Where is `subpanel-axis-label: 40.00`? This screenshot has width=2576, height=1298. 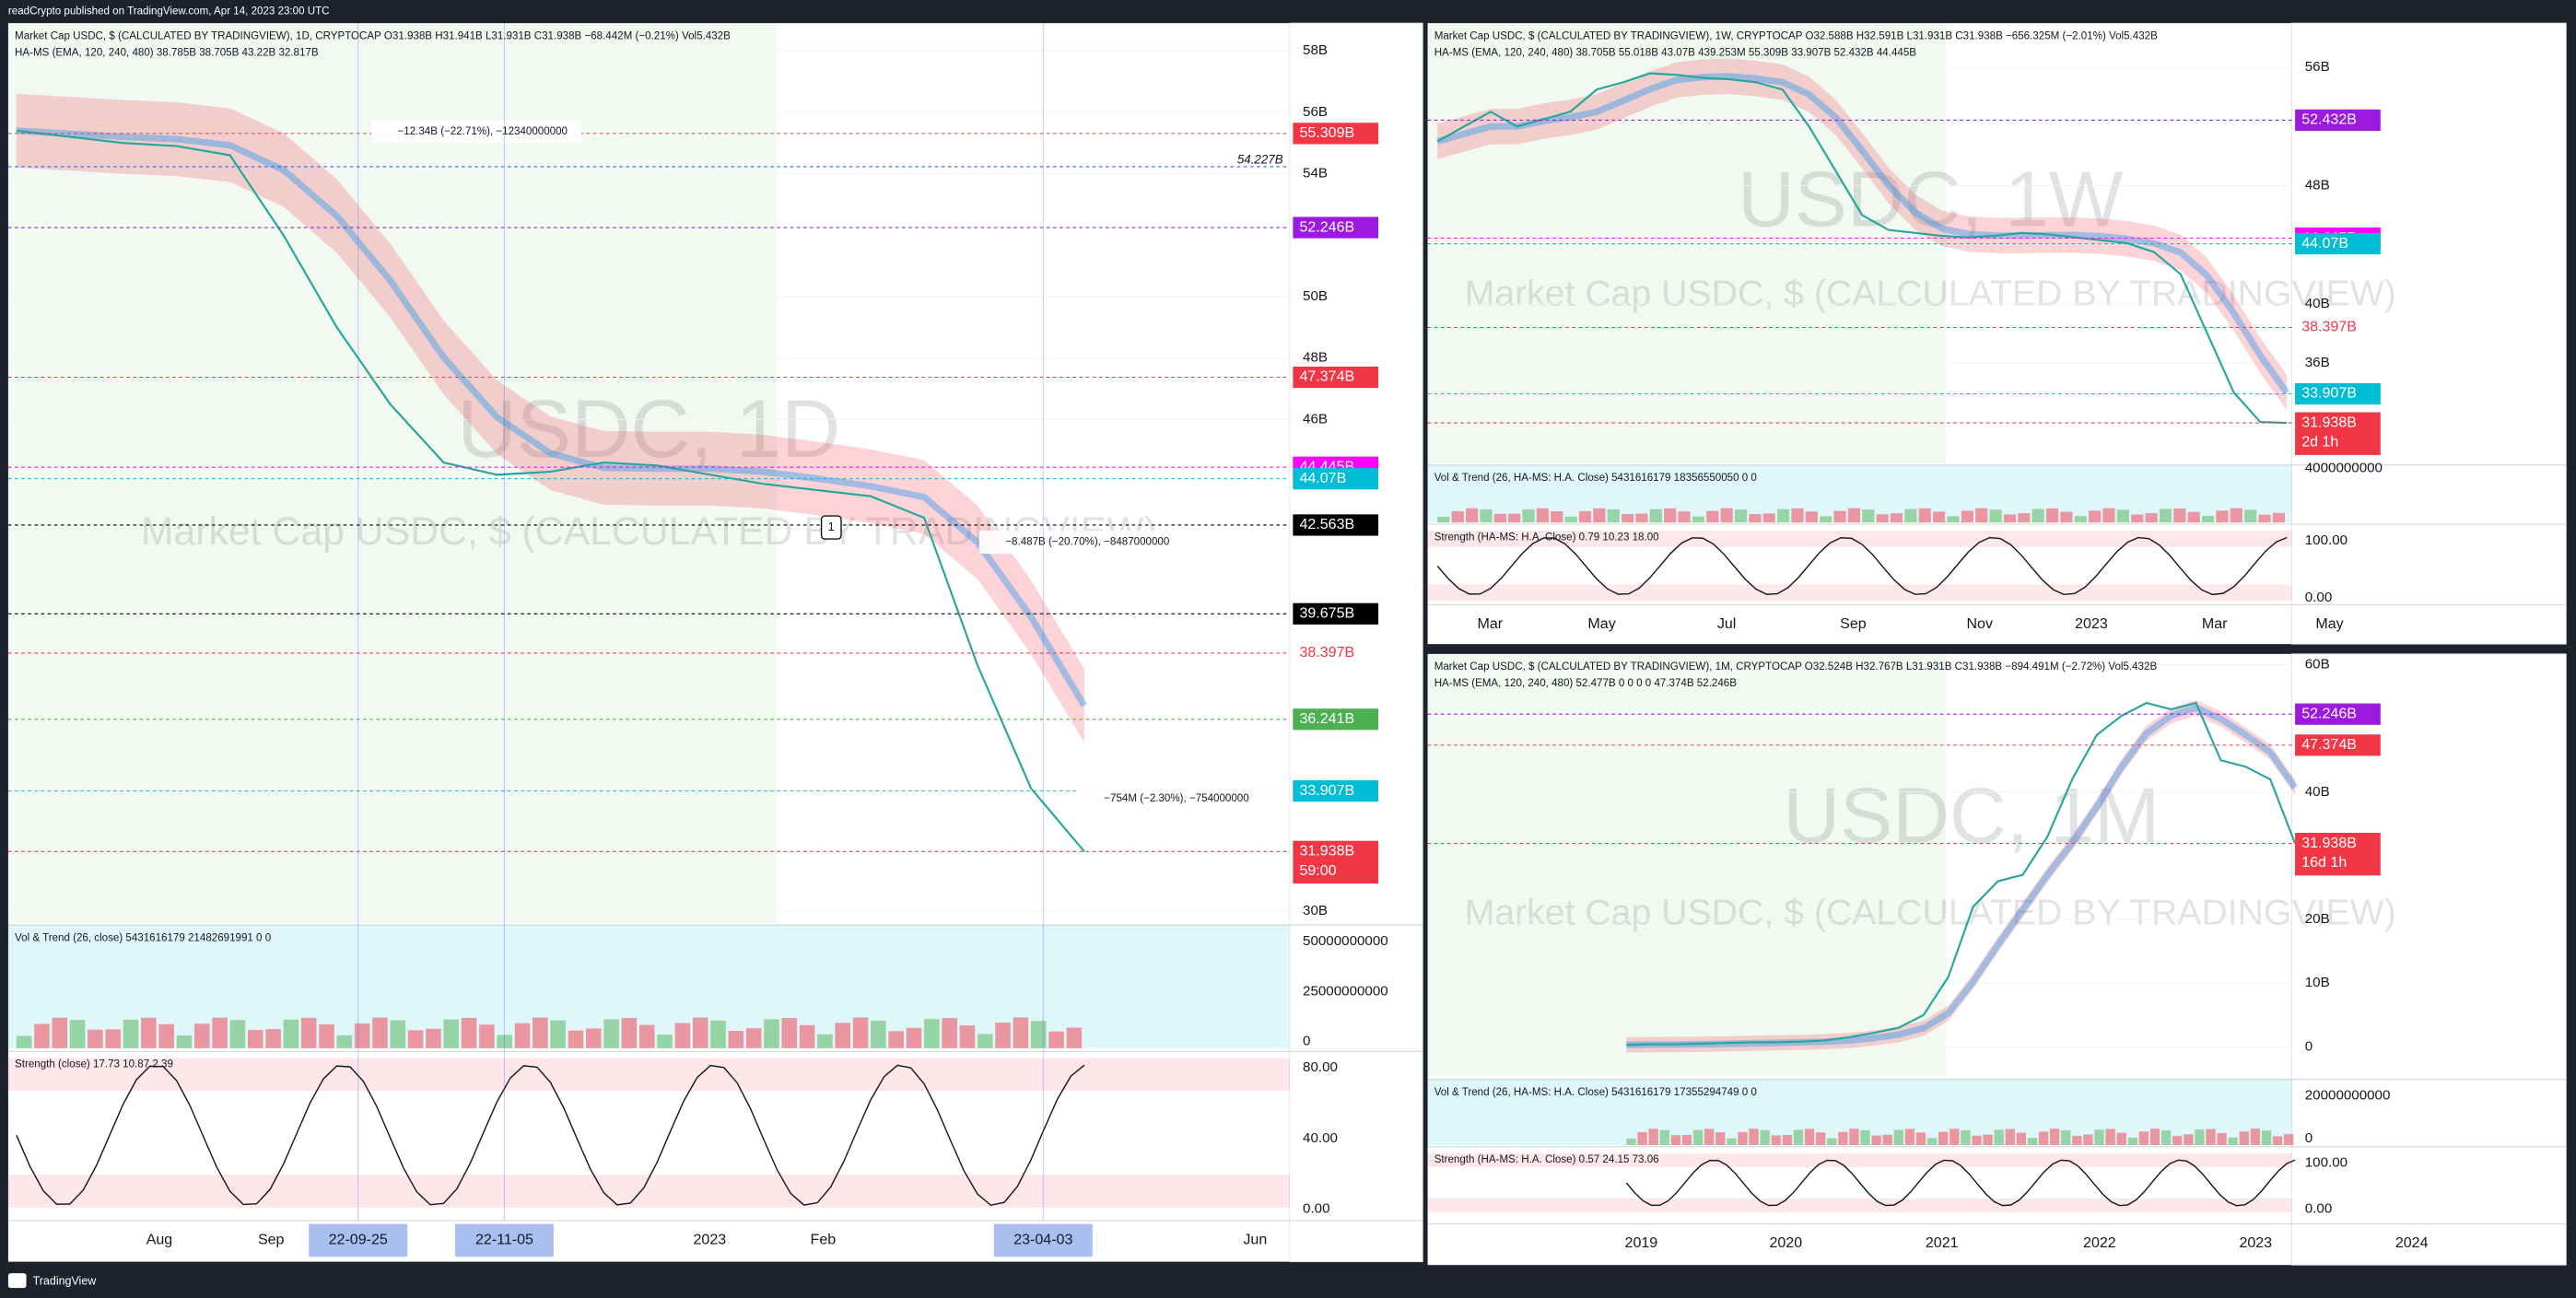 subpanel-axis-label: 40.00 is located at coordinates (1320, 1138).